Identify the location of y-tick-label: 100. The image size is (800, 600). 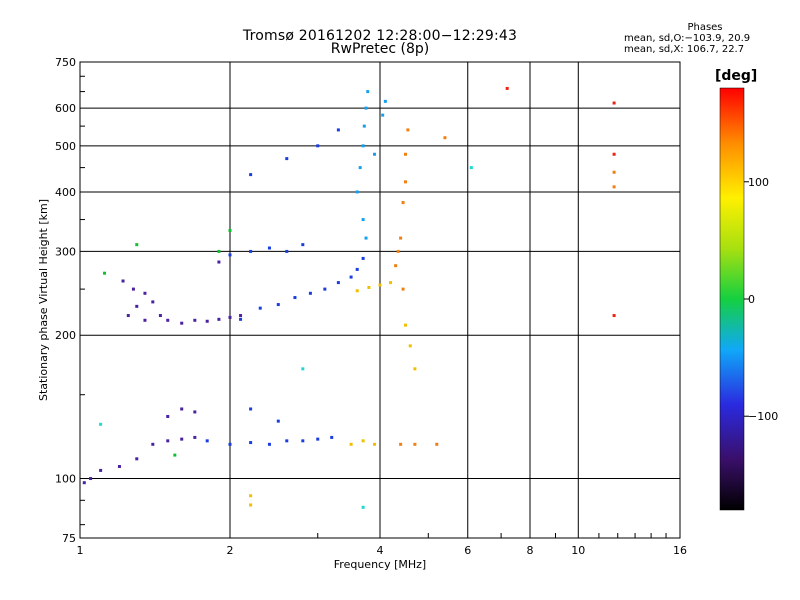
(65, 479).